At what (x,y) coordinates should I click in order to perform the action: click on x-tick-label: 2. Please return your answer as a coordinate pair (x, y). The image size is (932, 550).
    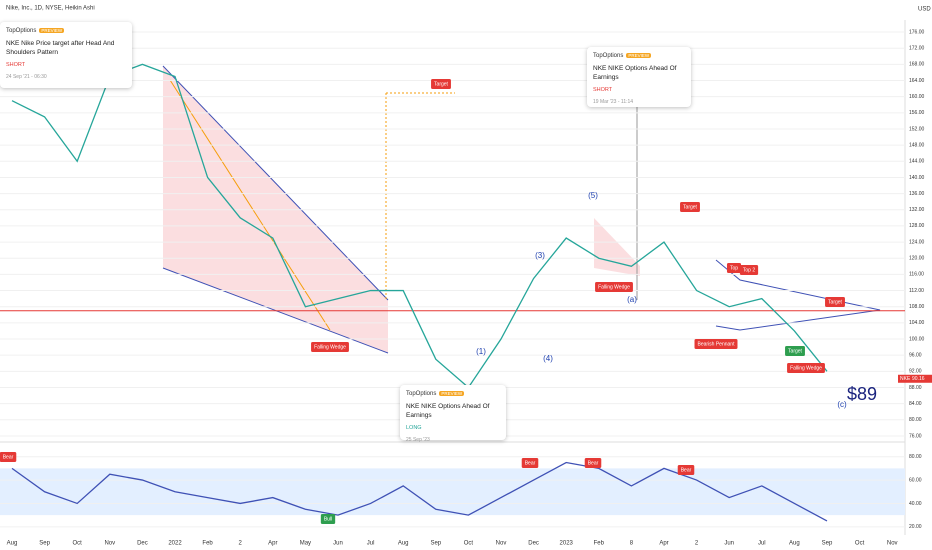
    Looking at the image, I should click on (697, 544).